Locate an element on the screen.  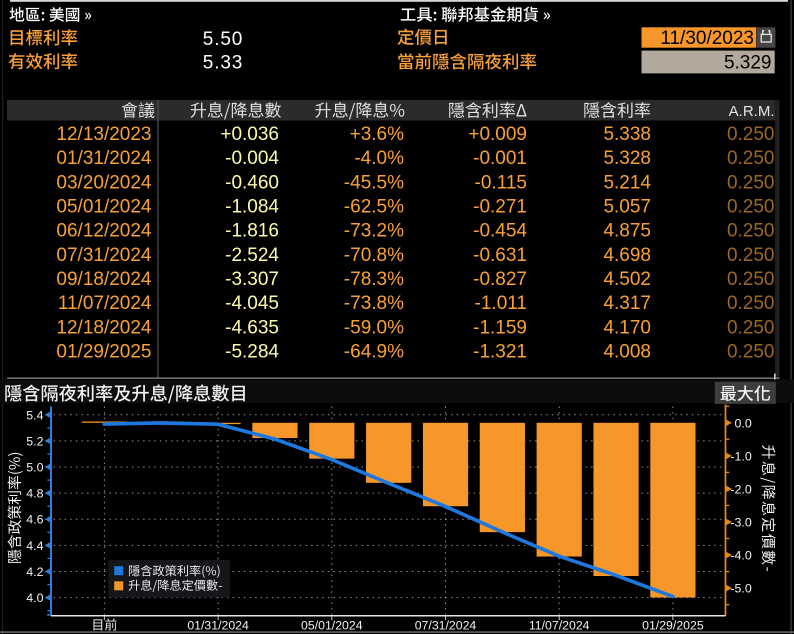
svg-text: -1.011 is located at coordinates (501, 303).